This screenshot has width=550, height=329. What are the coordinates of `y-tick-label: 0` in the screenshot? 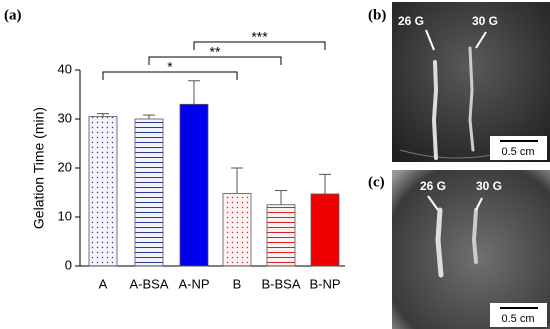 It's located at (68, 264).